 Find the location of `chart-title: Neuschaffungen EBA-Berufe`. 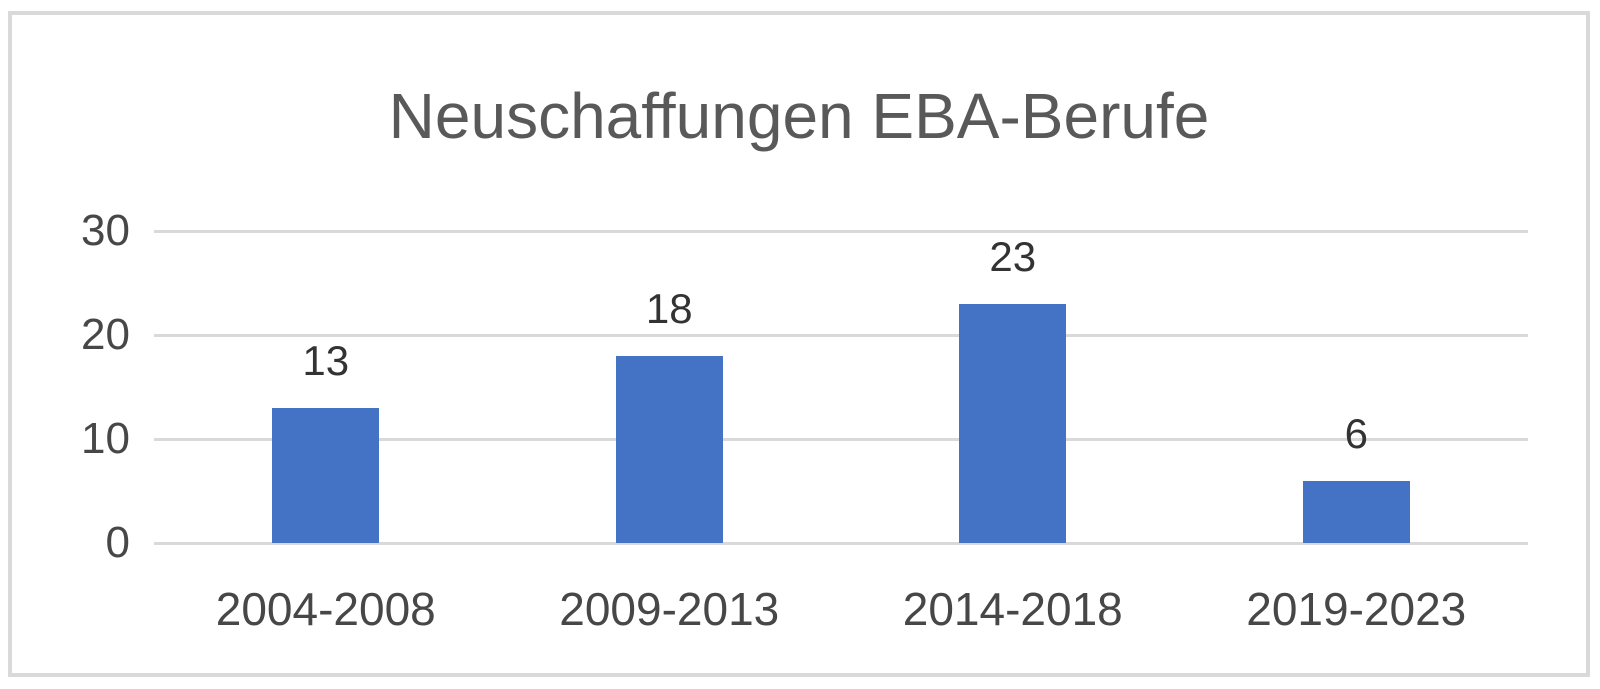

chart-title: Neuschaffungen EBA-Berufe is located at coordinates (799, 116).